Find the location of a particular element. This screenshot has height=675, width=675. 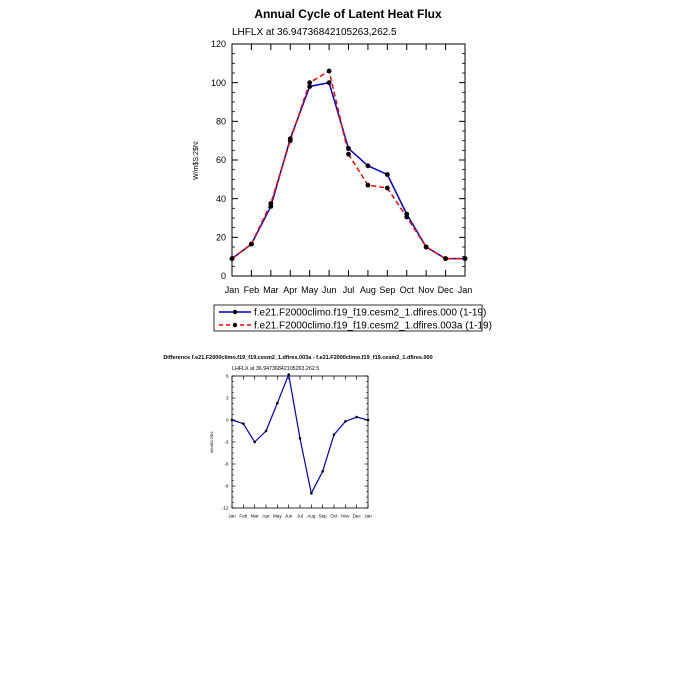

y-tick-label: 3 is located at coordinates (227, 398).